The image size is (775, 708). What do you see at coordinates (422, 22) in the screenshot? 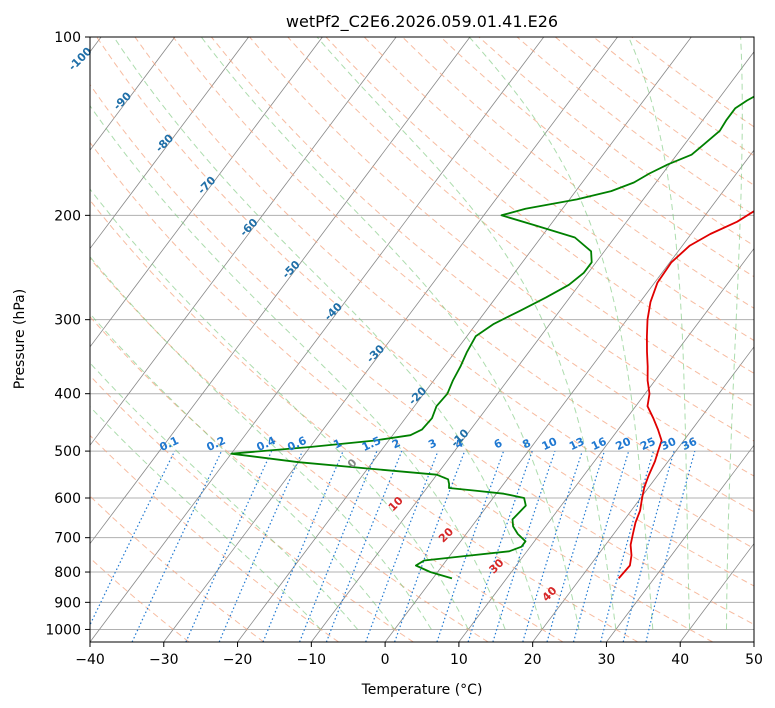
I see `chart-title: wetPf2_C2E6.2026.059.01.41.E26` at bounding box center [422, 22].